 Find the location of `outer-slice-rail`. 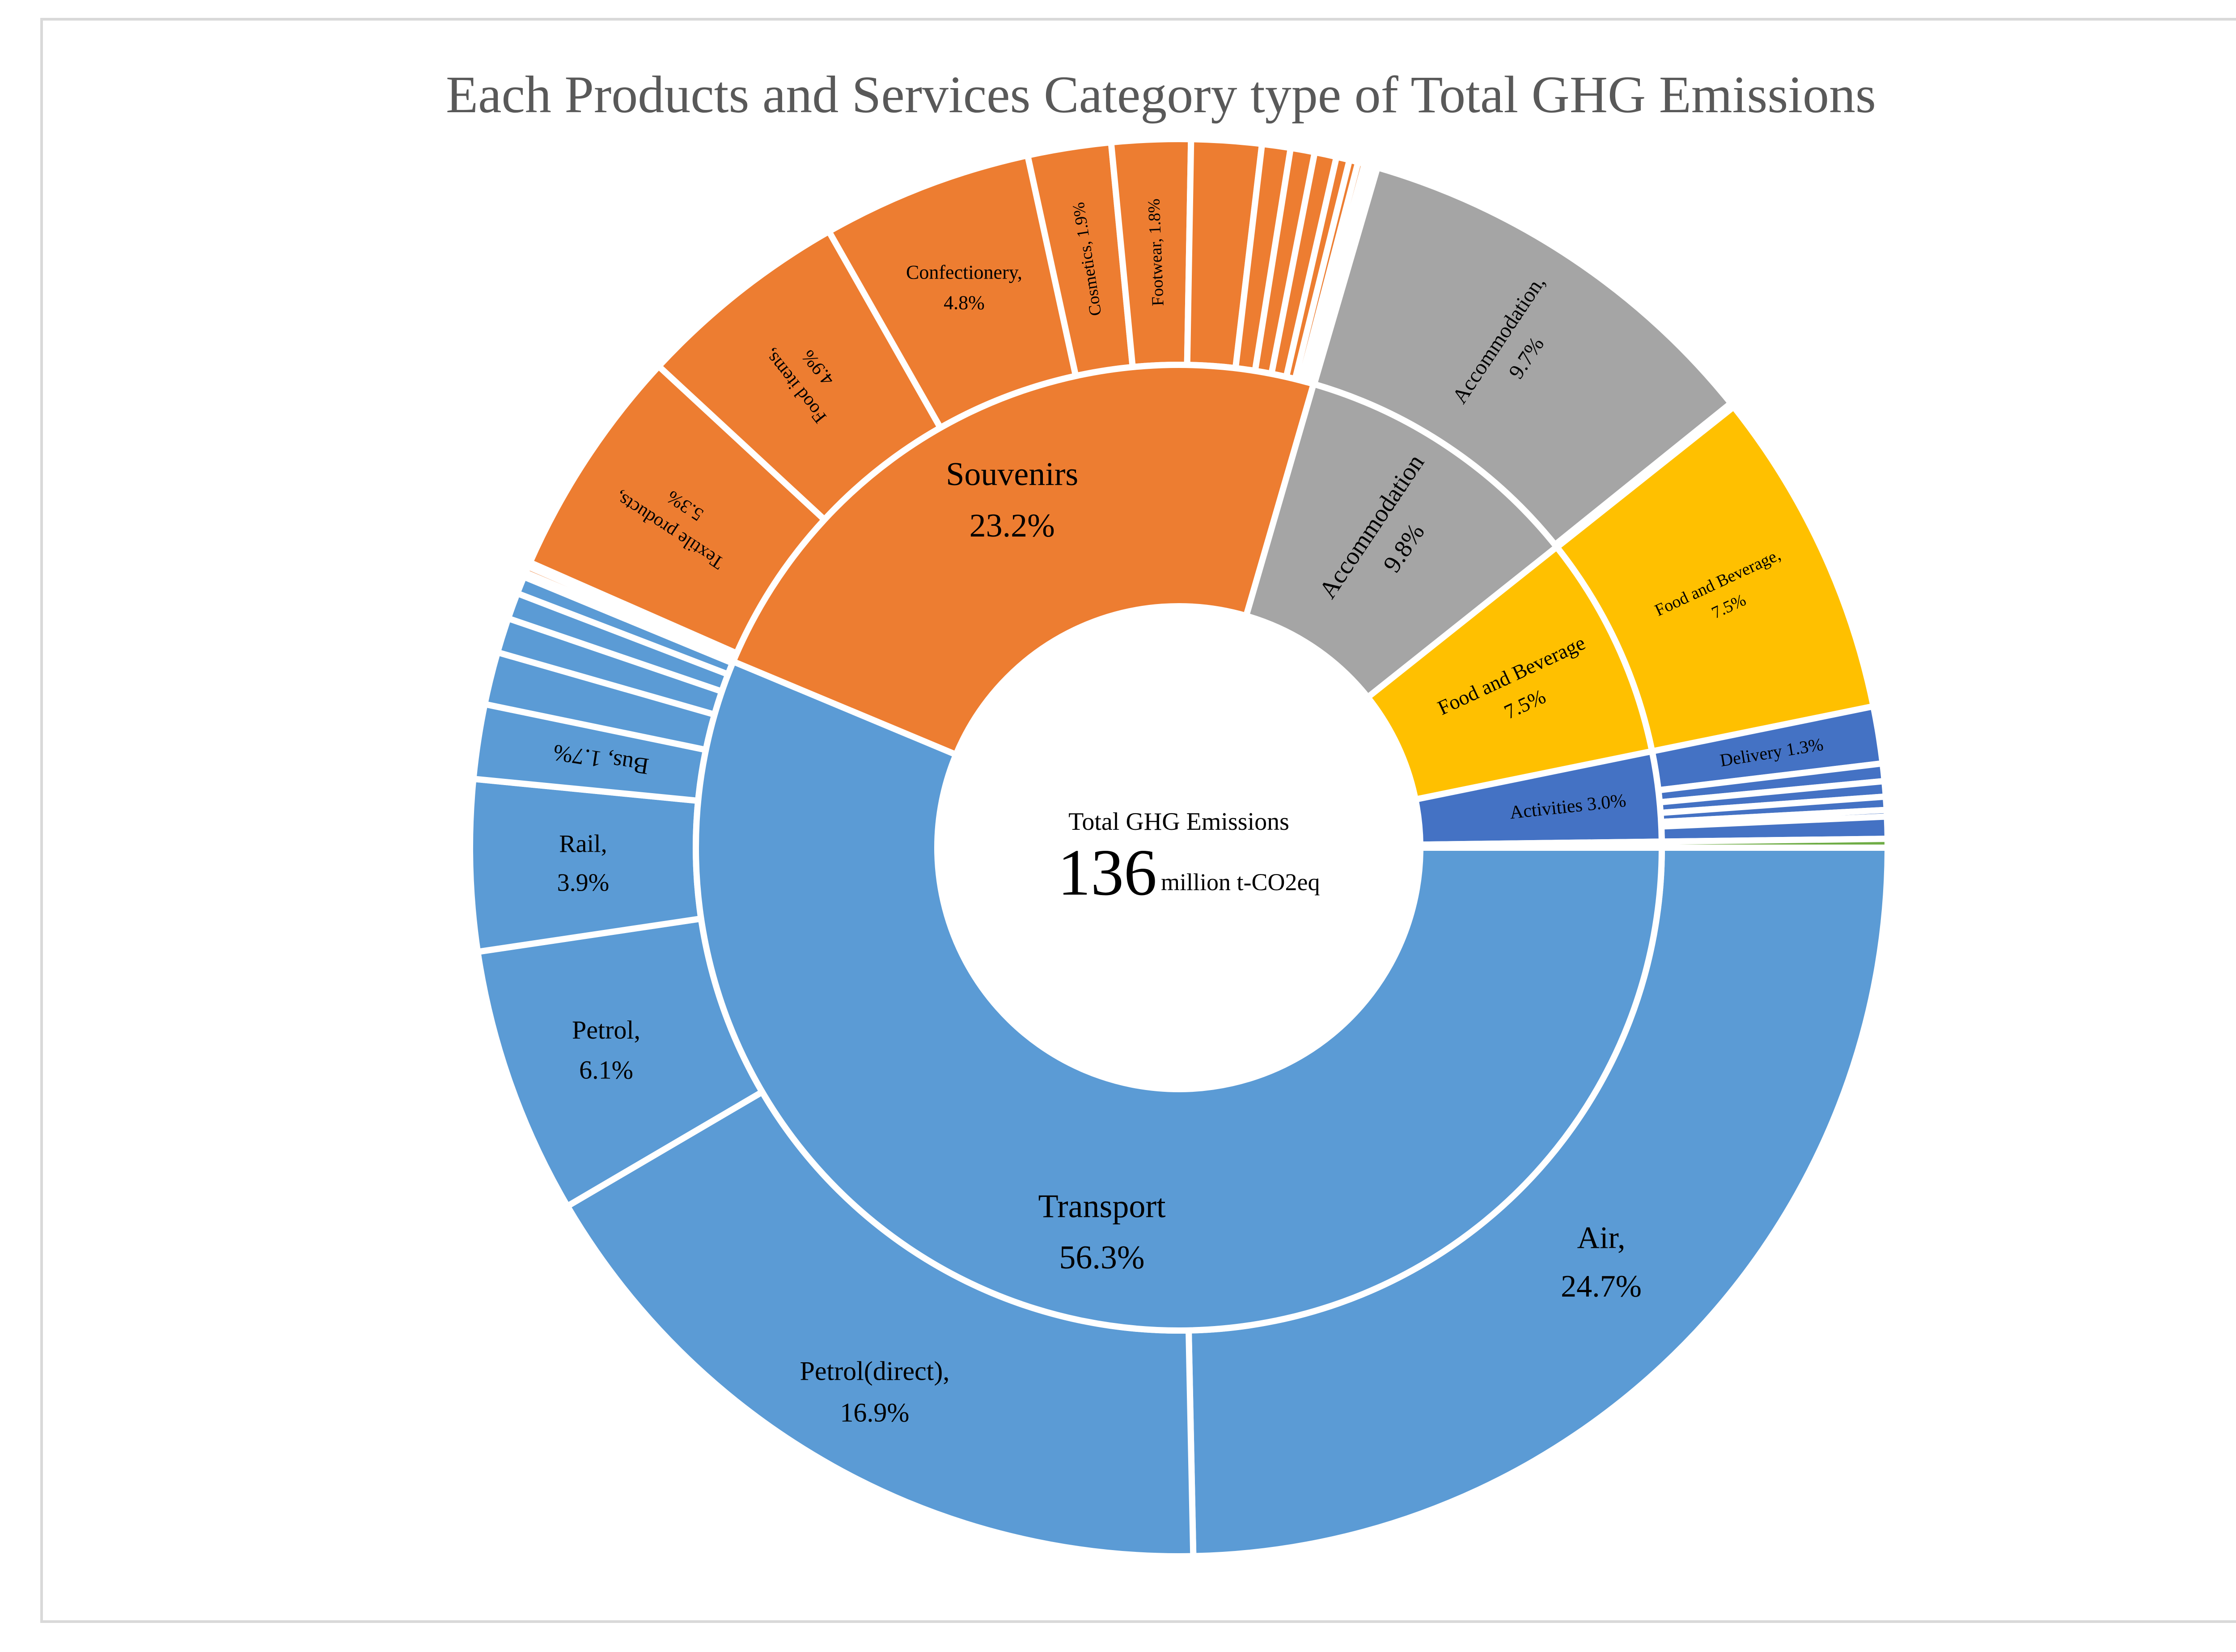

outer-slice-rail is located at coordinates (586, 865).